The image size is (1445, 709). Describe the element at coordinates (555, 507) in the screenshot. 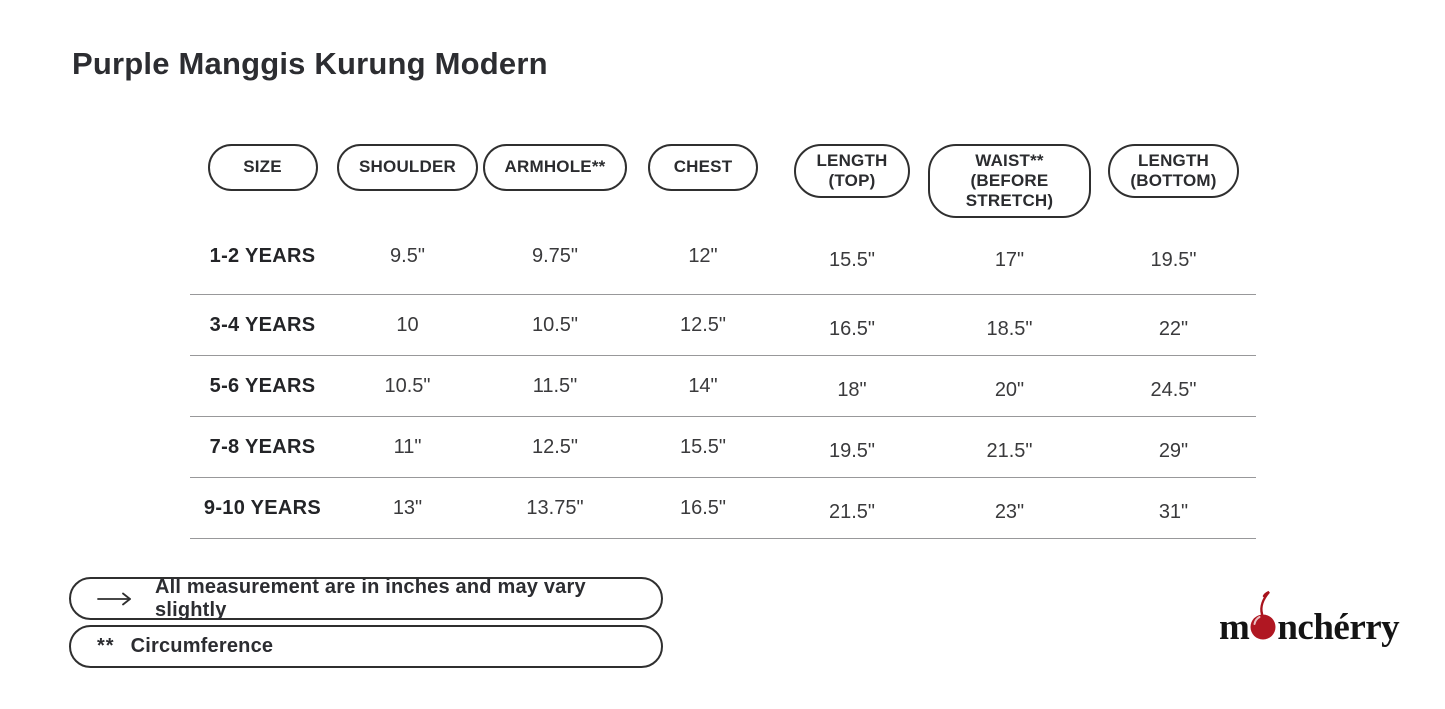

I see `armhole-value: 13.75"` at that location.